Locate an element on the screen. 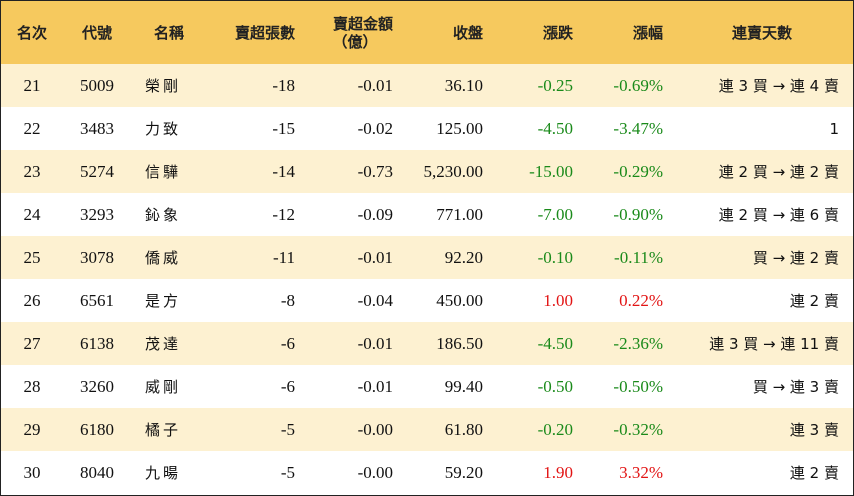 The image size is (854, 496). rank-cell: 26 is located at coordinates (32, 300).